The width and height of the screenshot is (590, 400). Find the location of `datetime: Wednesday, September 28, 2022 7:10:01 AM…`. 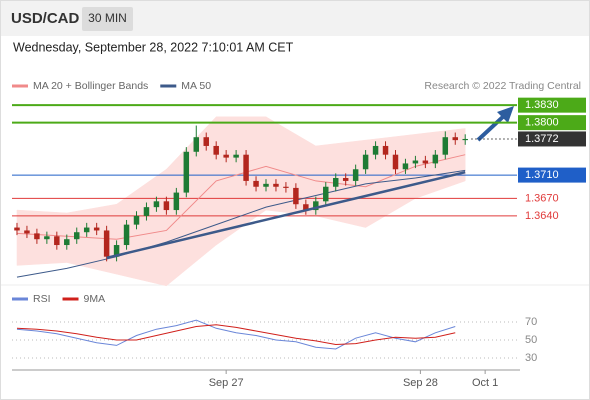

datetime: Wednesday, September 28, 2022 7:10:01 AM… is located at coordinates (153, 47).